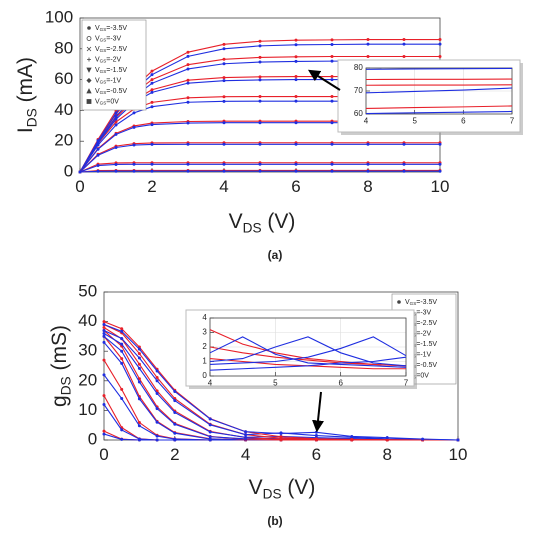  What do you see at coordinates (204, 317) in the screenshot?
I see `y-tick-label: 4` at bounding box center [204, 317].